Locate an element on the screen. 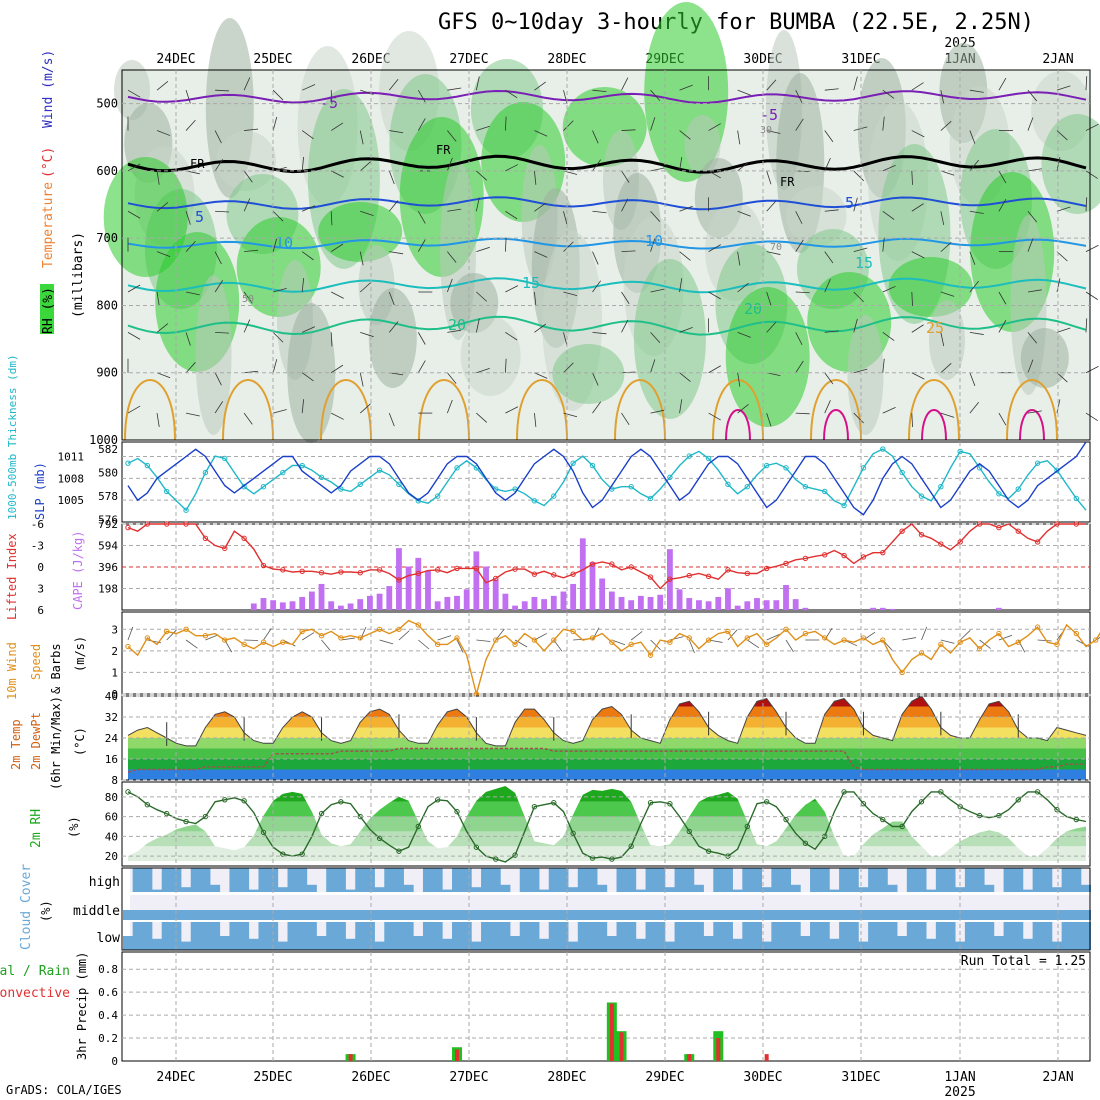  li-tick-label: -3 is located at coordinates (37, 546).